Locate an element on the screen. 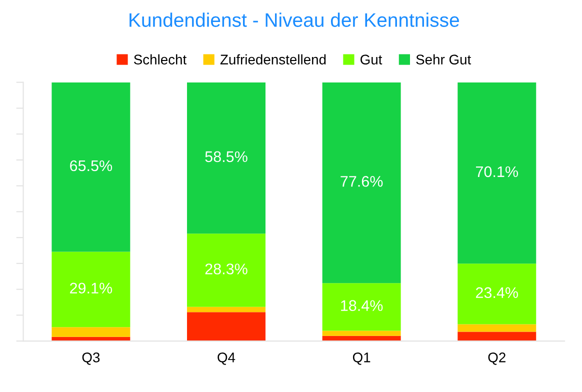 This screenshot has width=582, height=392. x-tick-label: Q4 is located at coordinates (227, 358).